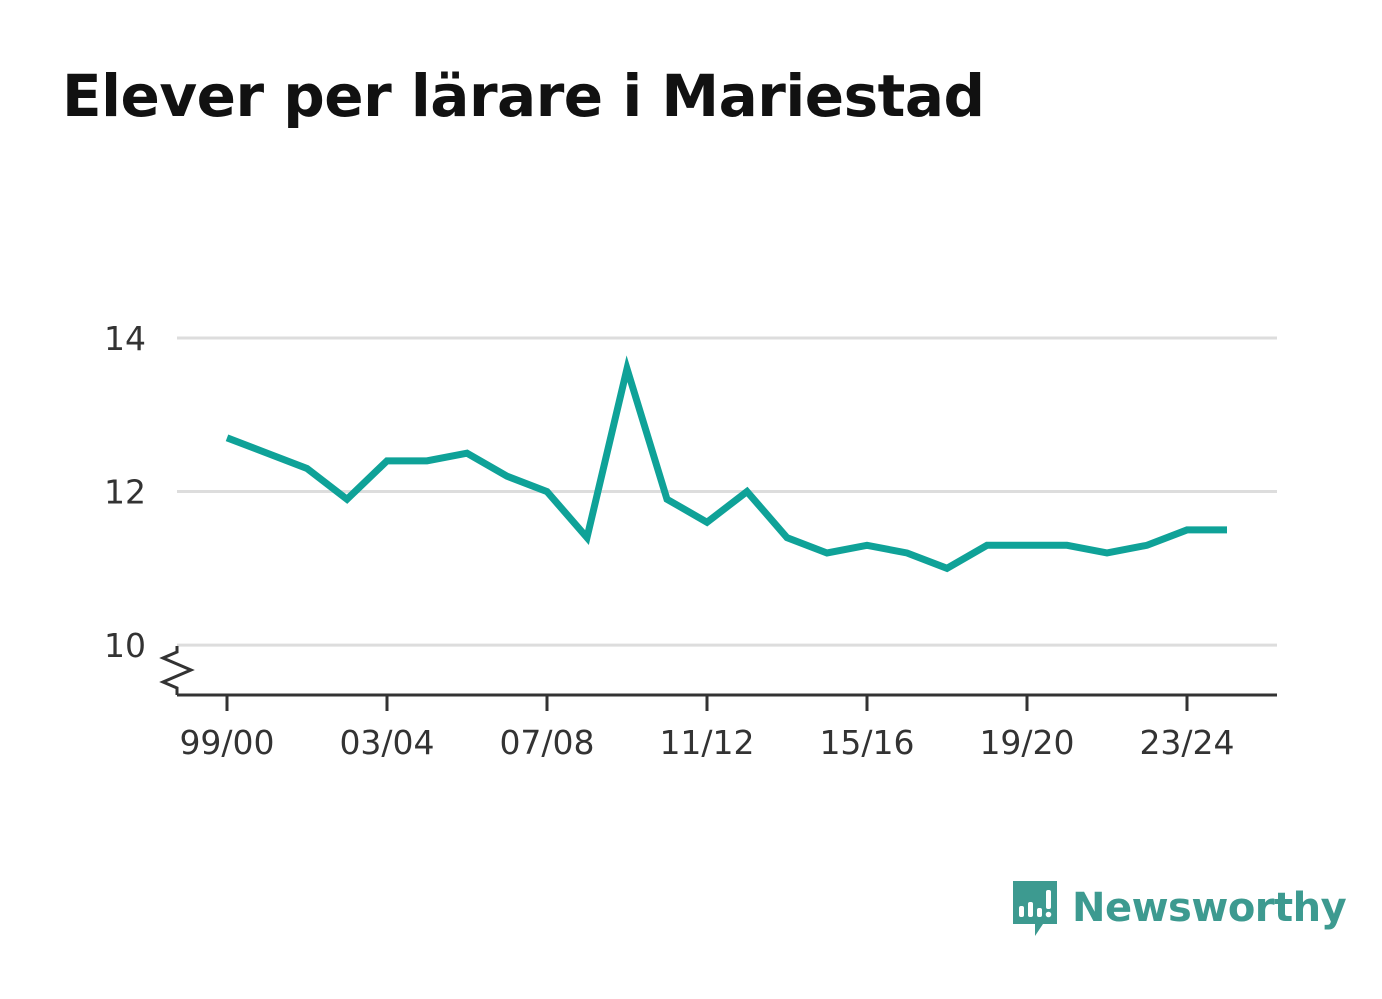 Image resolution: width=1382 pixels, height=999 pixels. I want to click on x-tick-label: 19/20, so click(1026, 742).